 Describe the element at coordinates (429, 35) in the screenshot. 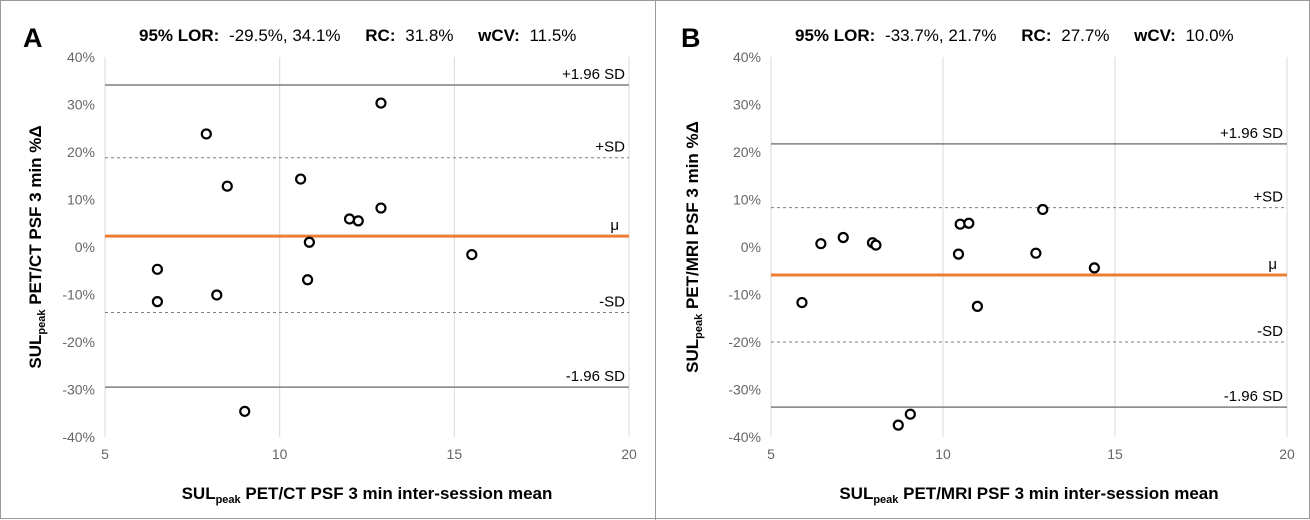

I see `rc-value: 31.8%` at that location.